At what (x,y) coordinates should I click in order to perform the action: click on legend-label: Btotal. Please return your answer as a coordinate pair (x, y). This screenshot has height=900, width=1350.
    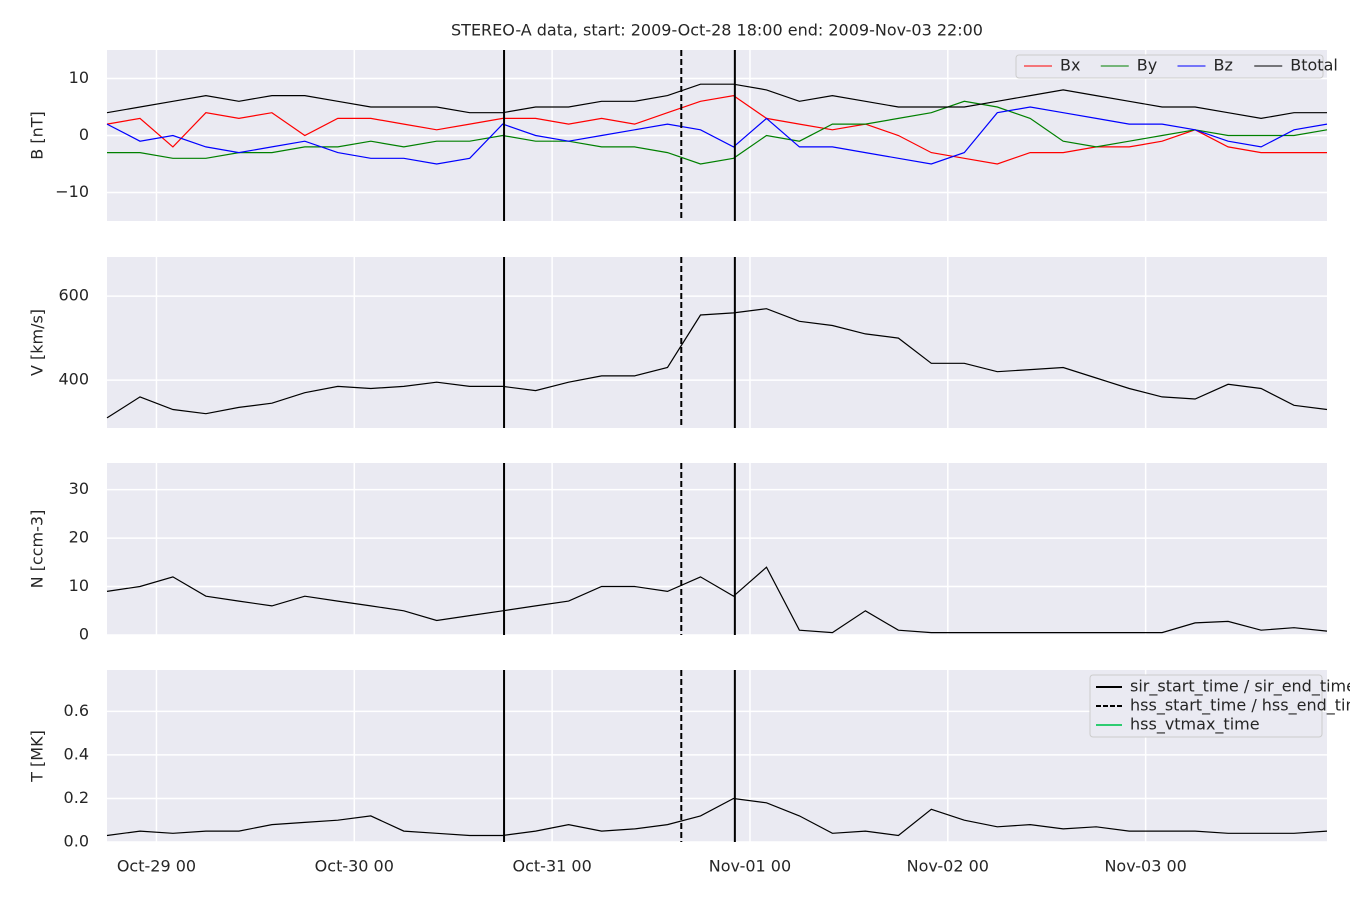
    Looking at the image, I should click on (1314, 65).